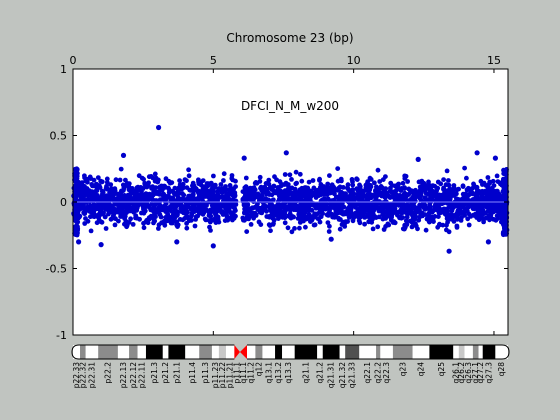 The image size is (560, 420). Describe the element at coordinates (288, 373) in the screenshot. I see `cytoband-label: q13.3` at that location.